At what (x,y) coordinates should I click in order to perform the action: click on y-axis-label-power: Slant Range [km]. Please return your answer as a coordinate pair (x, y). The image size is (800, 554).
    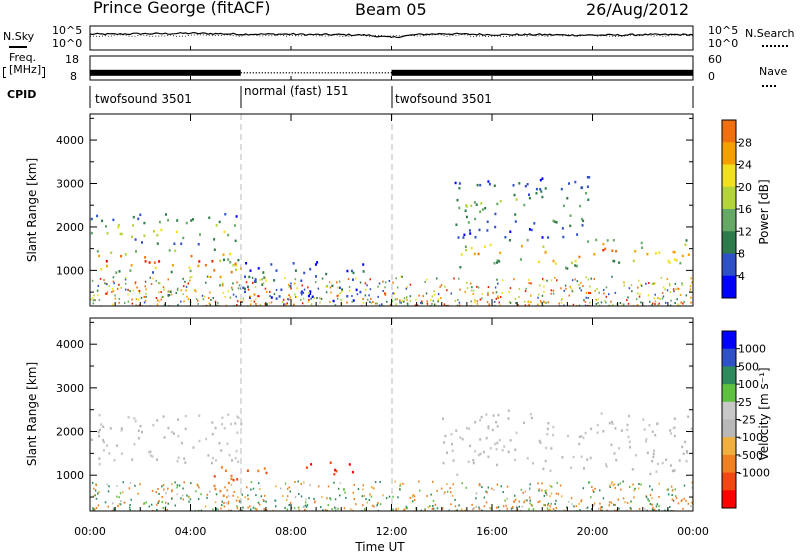
    Looking at the image, I should click on (32, 210).